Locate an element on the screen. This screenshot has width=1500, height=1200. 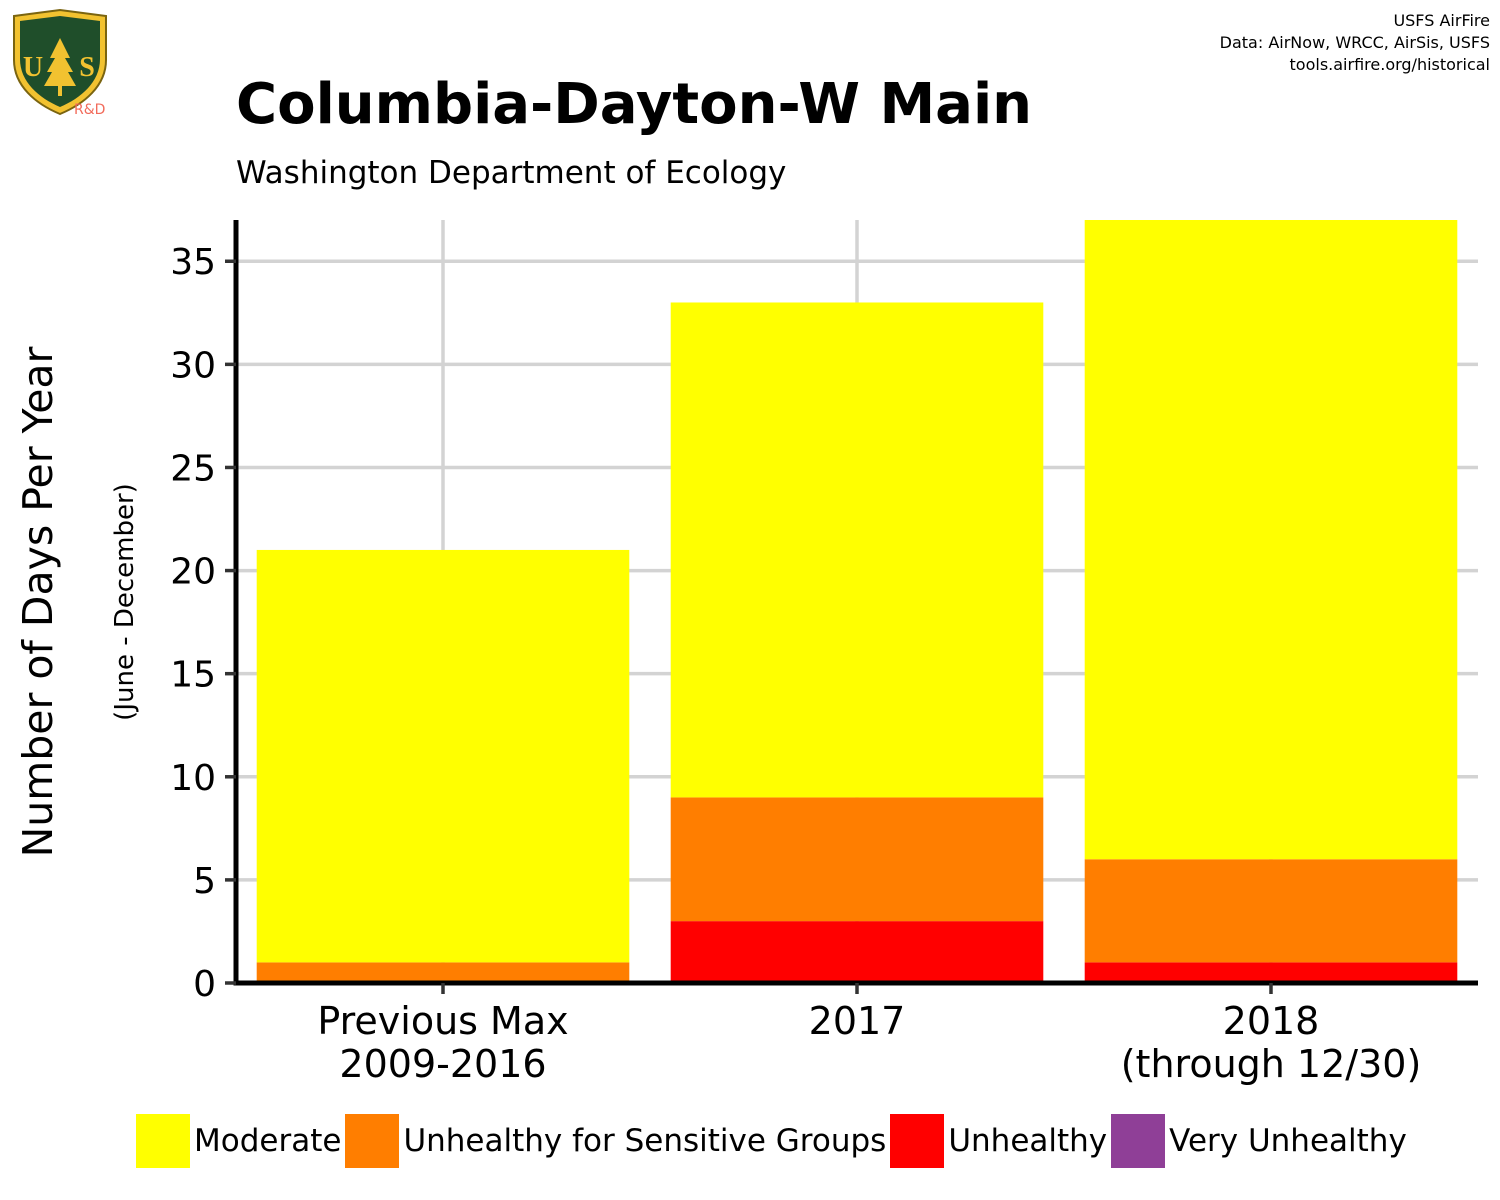
legend-item: Very Unhealthy is located at coordinates (1259, 1141).